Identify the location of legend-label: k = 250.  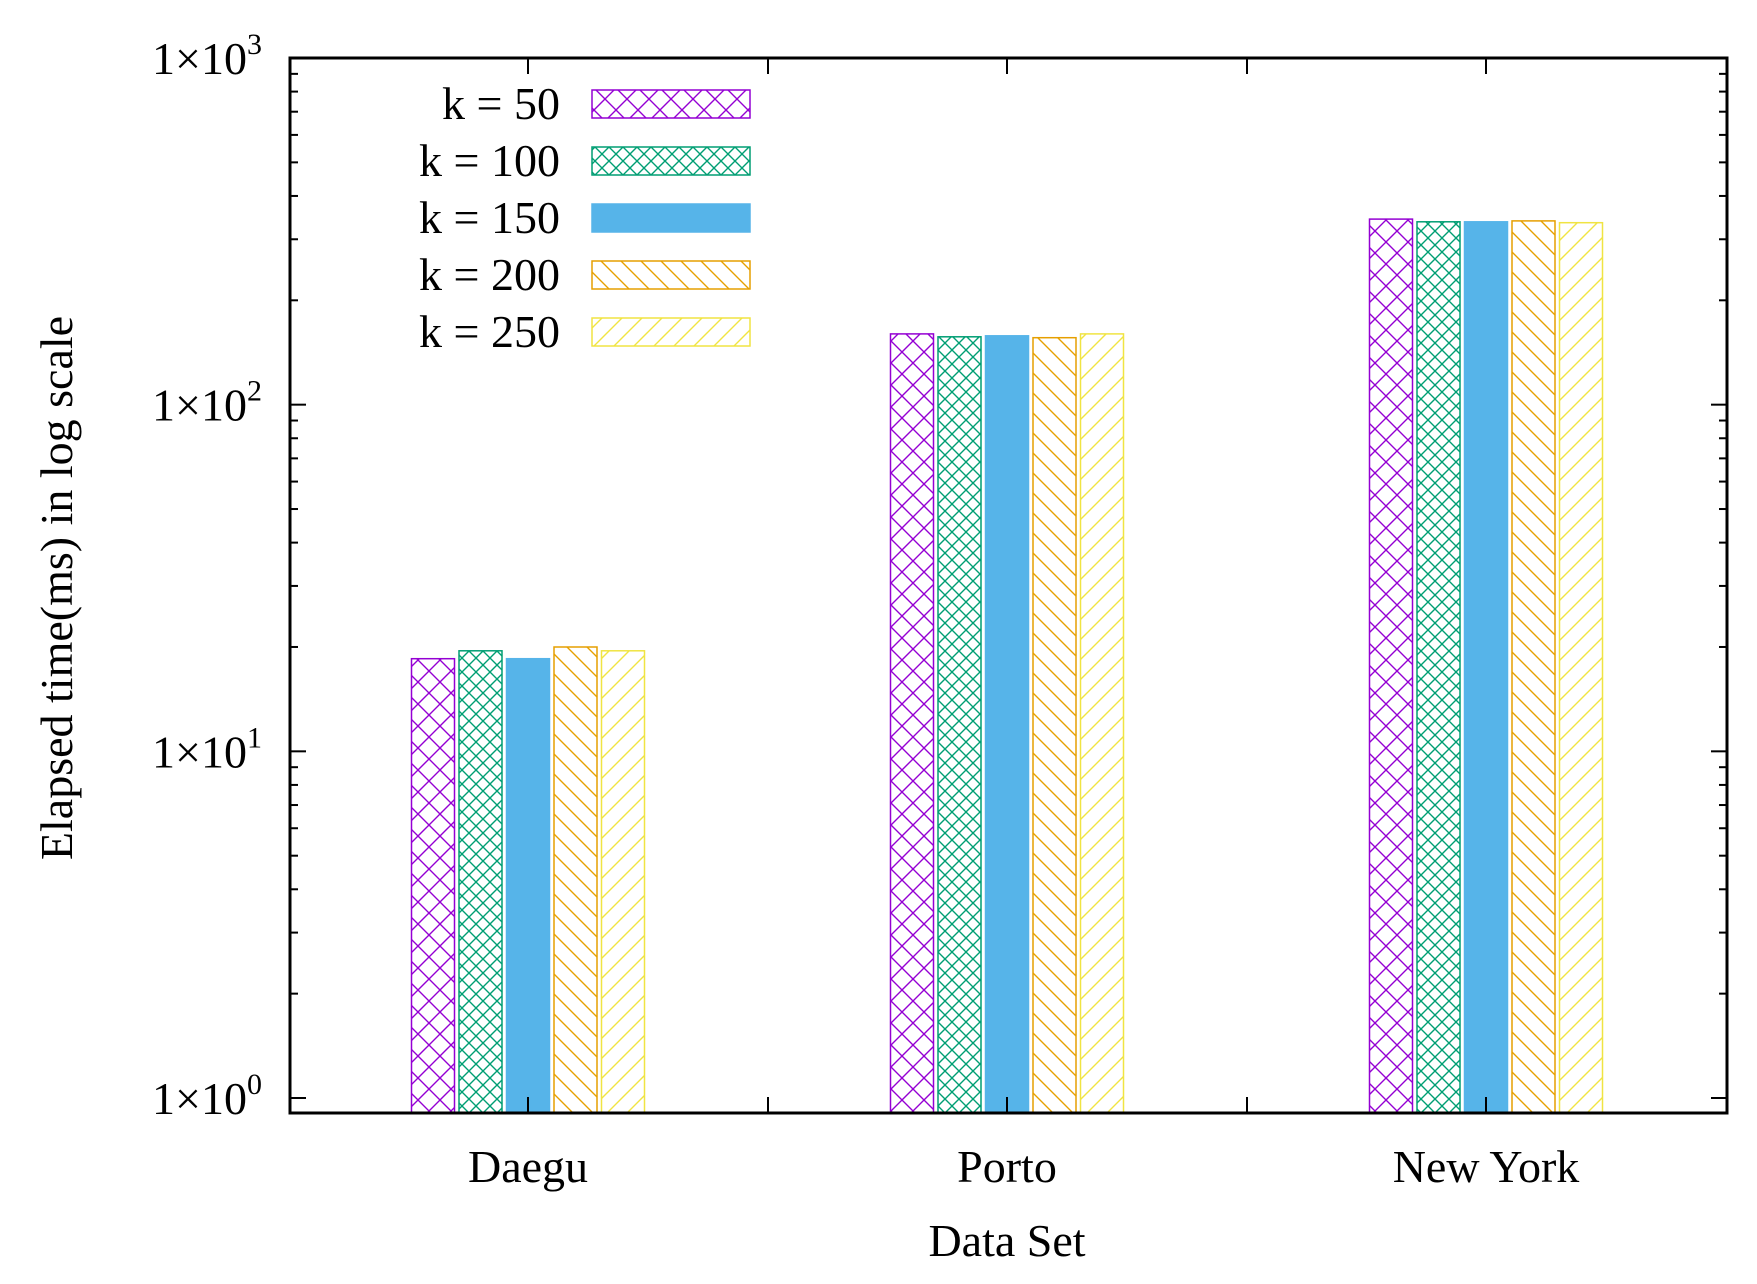
(489, 331).